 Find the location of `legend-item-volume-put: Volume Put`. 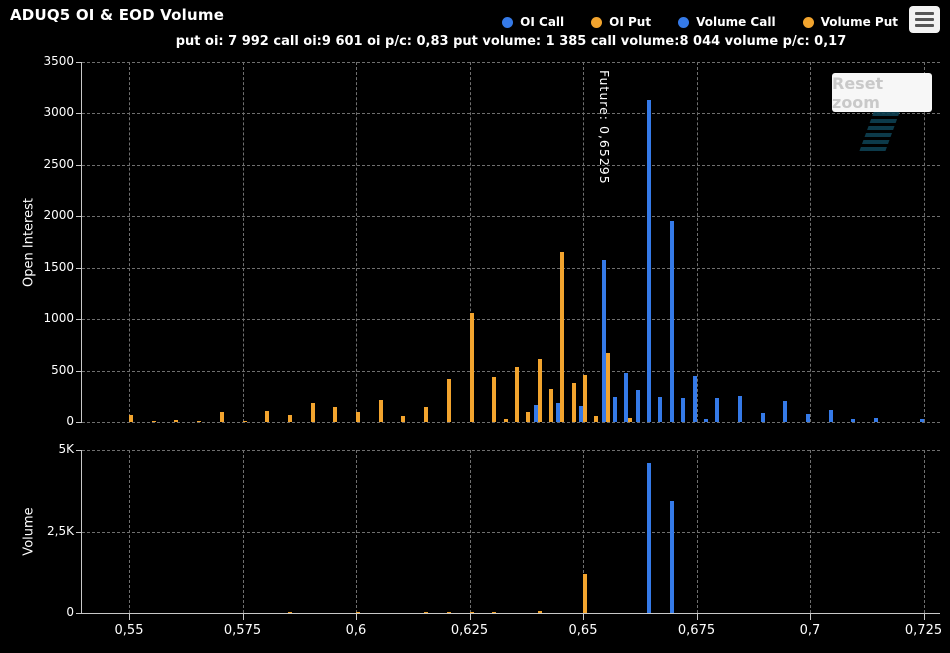

legend-item-volume-put: Volume Put is located at coordinates (850, 22).